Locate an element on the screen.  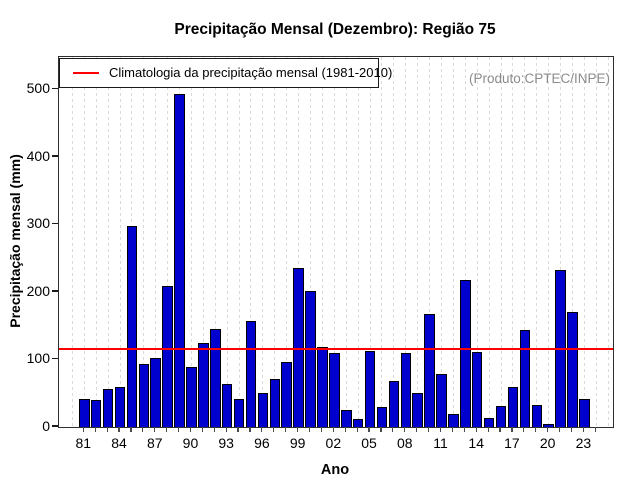
x-tick-label: 93 is located at coordinates (226, 443).